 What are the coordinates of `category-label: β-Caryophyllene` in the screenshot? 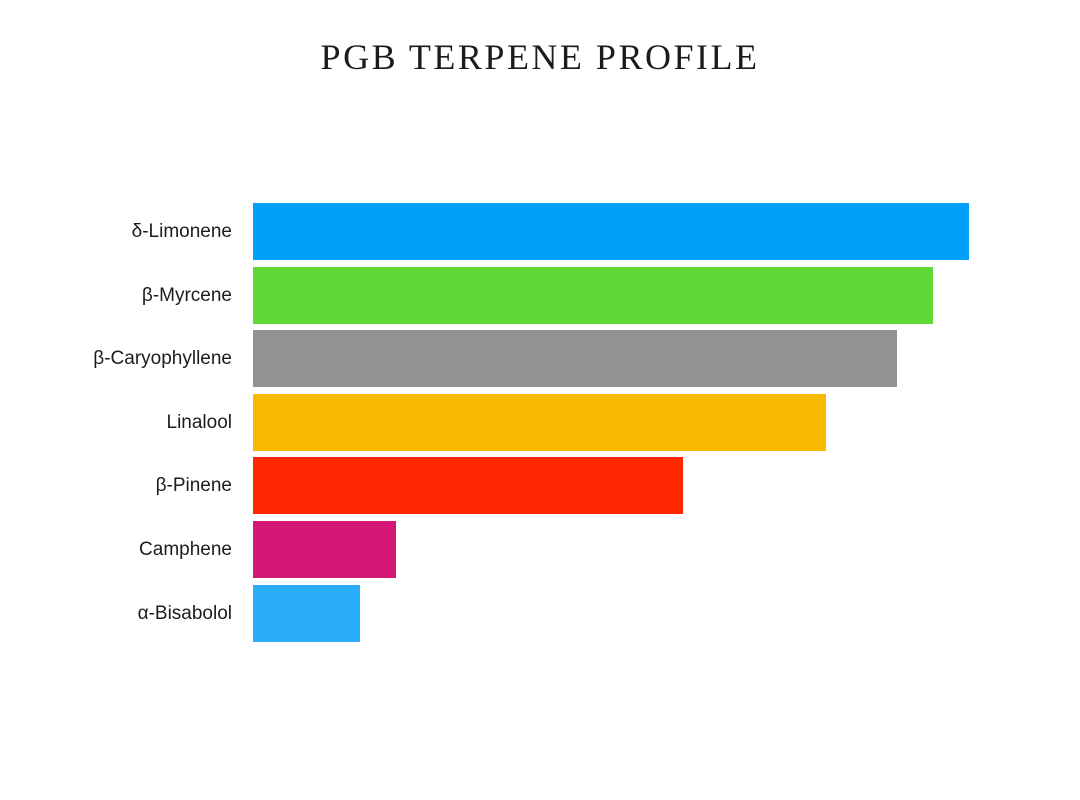 It's located at (162, 359).